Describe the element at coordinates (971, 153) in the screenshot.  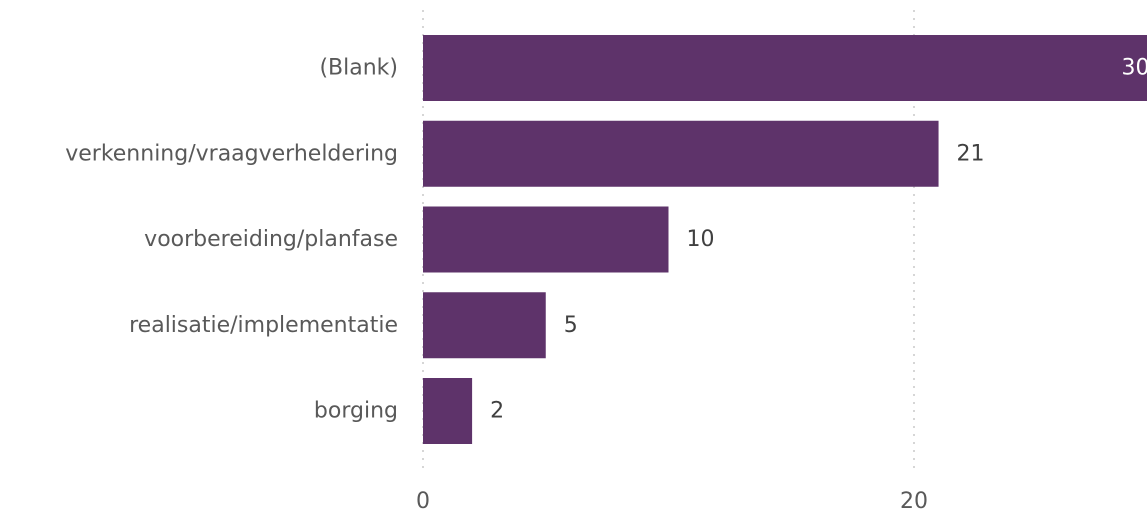
I see `value-label: 21` at that location.